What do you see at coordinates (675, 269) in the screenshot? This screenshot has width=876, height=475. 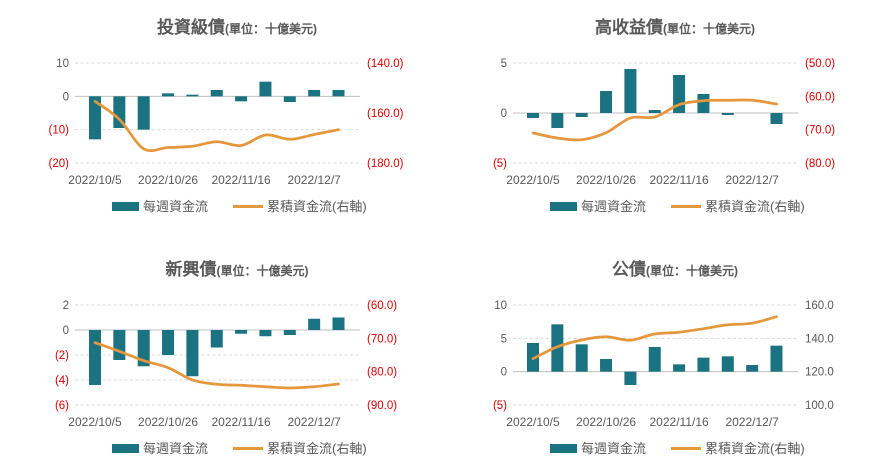 I see `chart-title: 公債(單位：十億美元)` at bounding box center [675, 269].